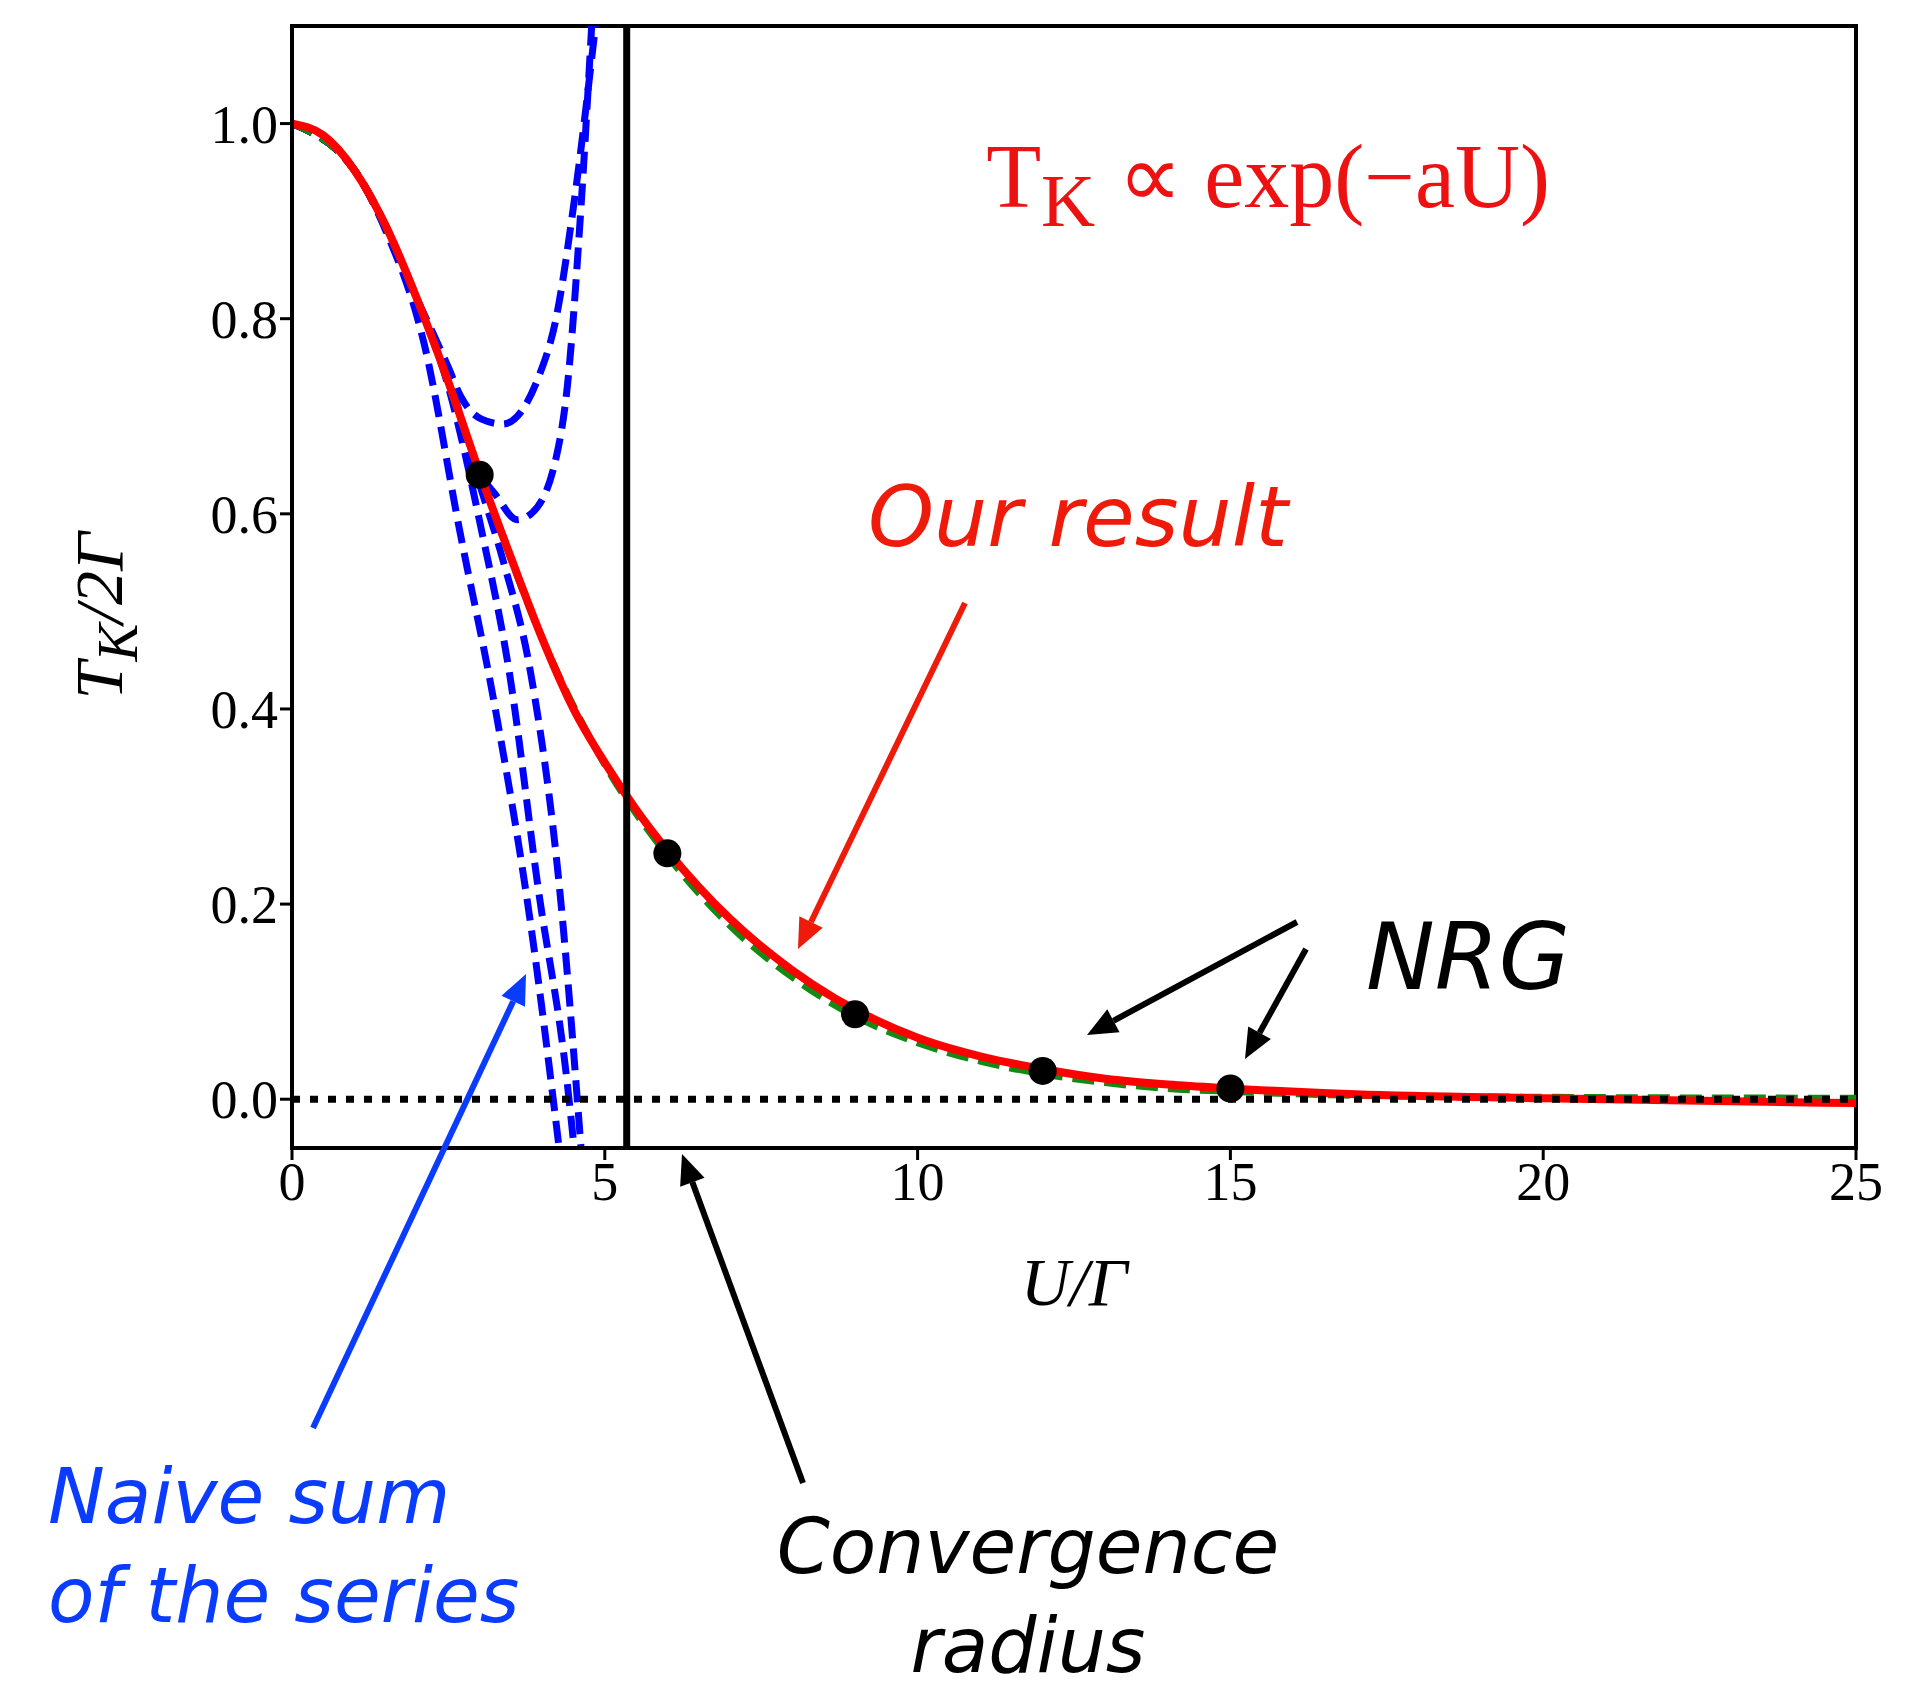 The width and height of the screenshot is (1911, 1688). I want to click on x-tick-label: 25, so click(1856, 1182).